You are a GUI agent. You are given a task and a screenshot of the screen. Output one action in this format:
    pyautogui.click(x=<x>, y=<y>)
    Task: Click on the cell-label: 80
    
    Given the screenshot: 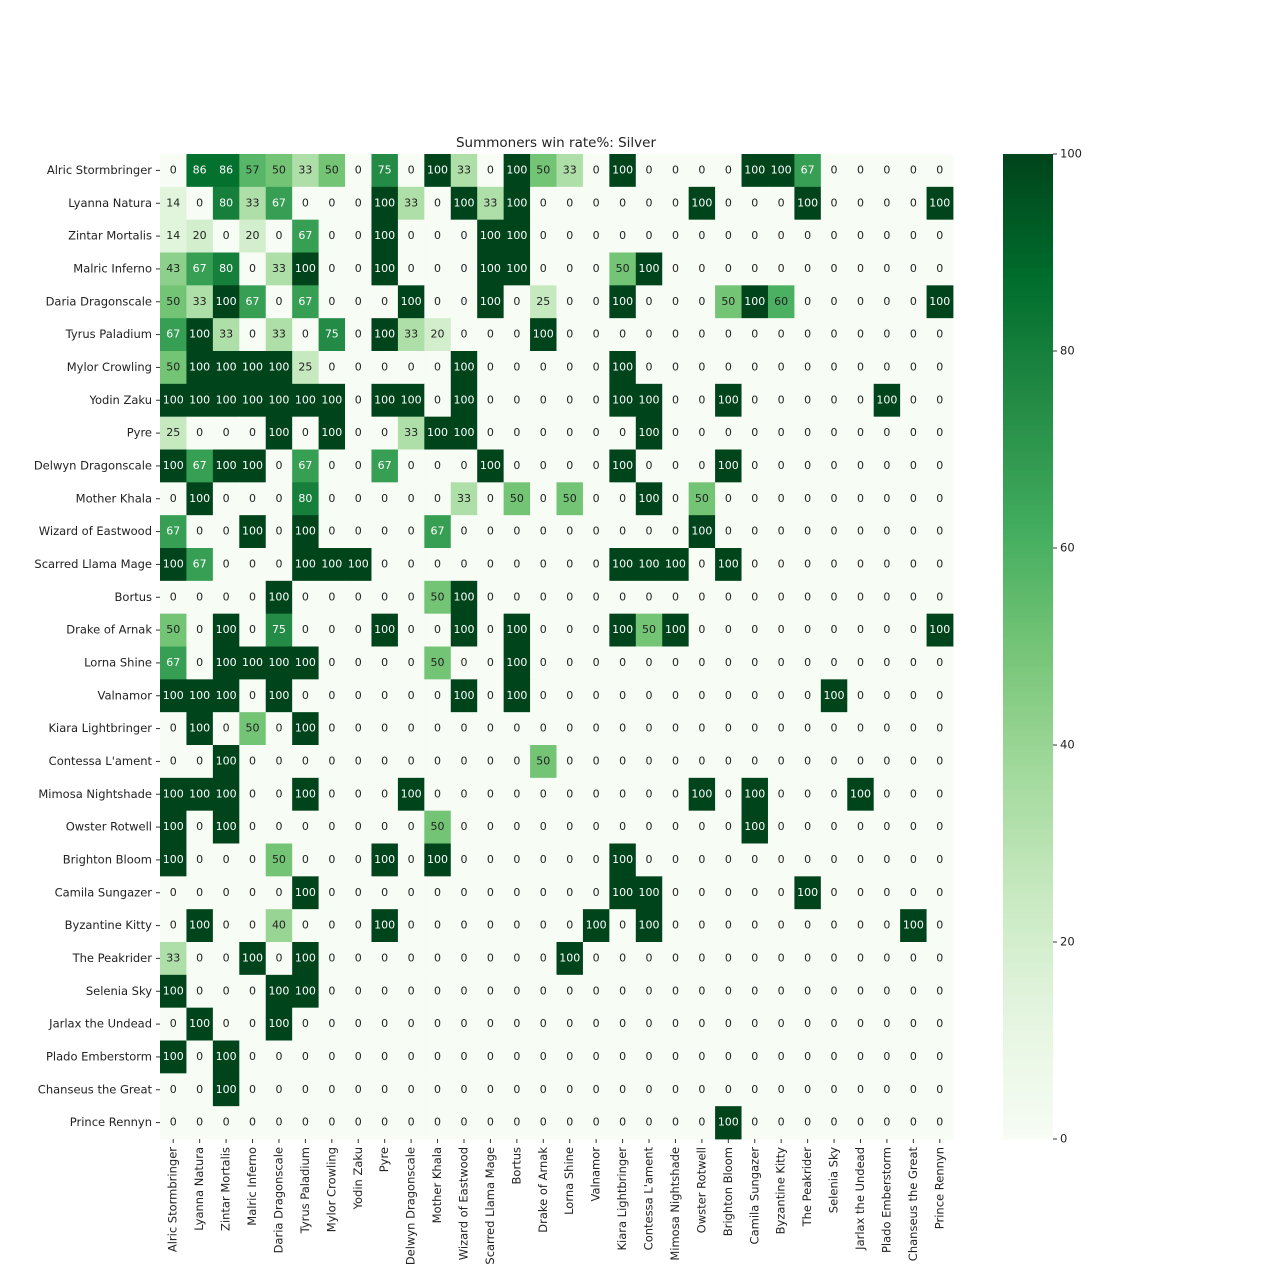 What is the action you would take?
    pyautogui.click(x=305, y=498)
    